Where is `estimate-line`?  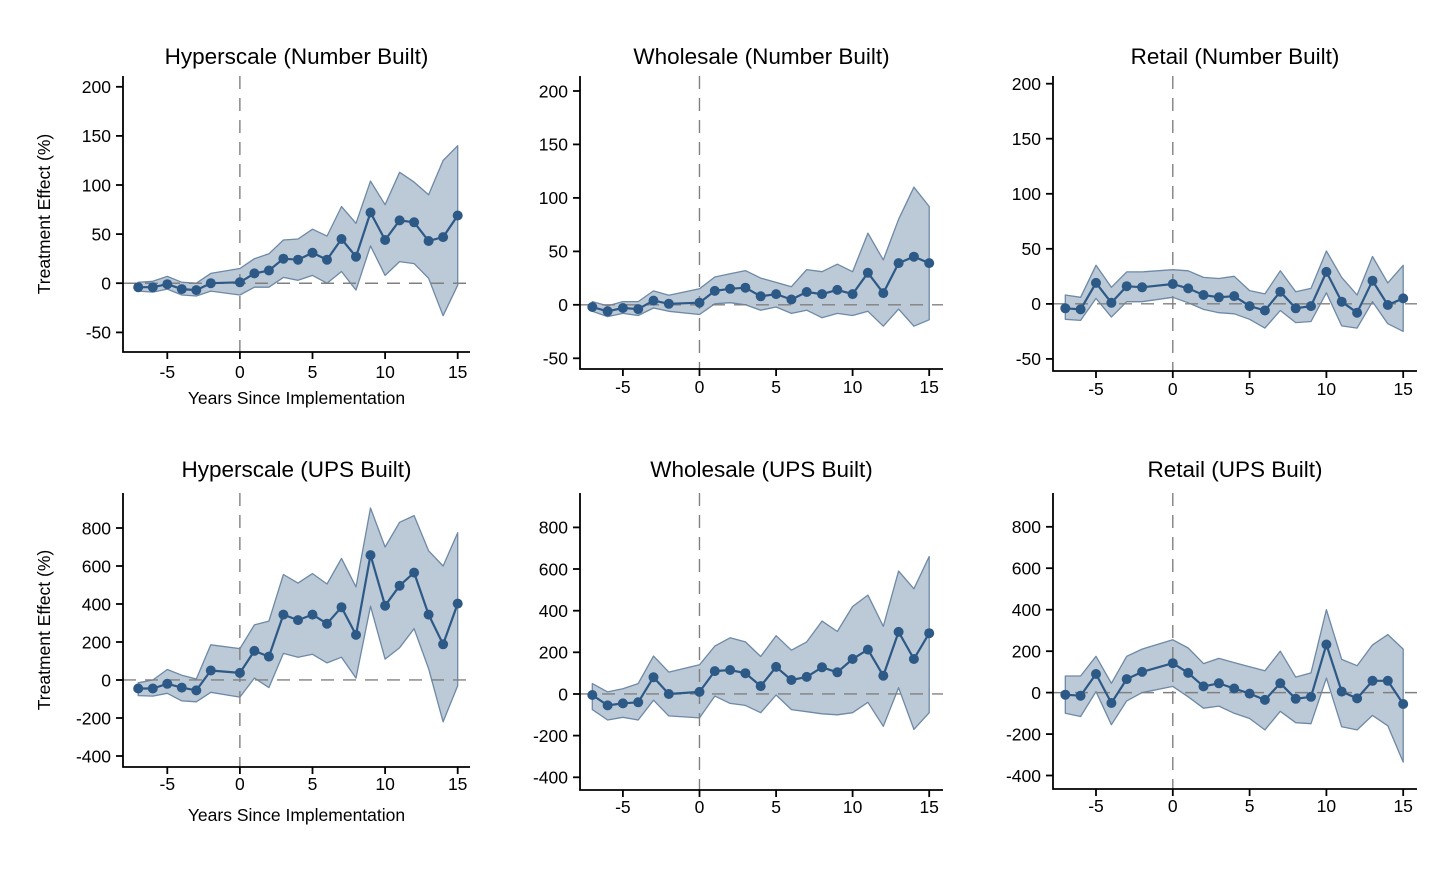 estimate-line is located at coordinates (1234, 292).